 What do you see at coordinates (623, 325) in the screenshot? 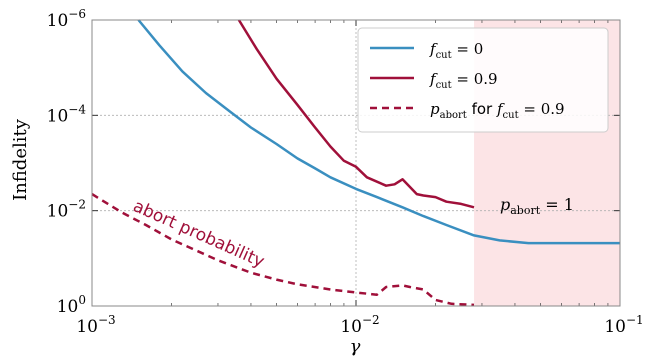
I see `x-tick-label: 10⁻¹` at bounding box center [623, 325].